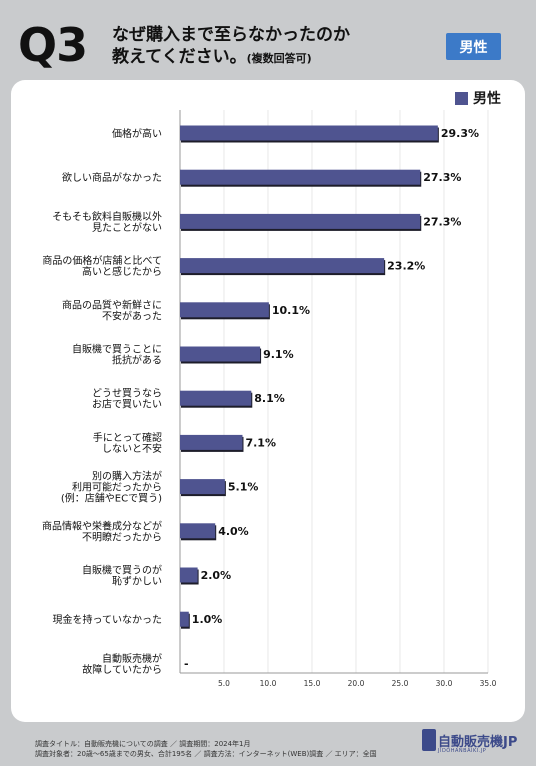  I want to click on category-label-line: 欲しい商品がなかった, so click(112, 177).